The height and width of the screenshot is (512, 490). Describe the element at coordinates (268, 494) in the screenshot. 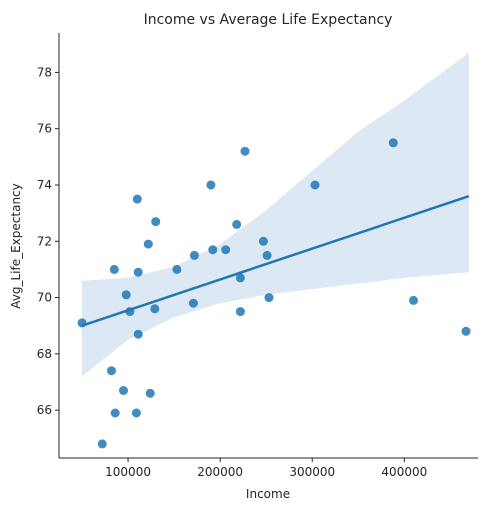

I see `x-axis-label: Income` at that location.